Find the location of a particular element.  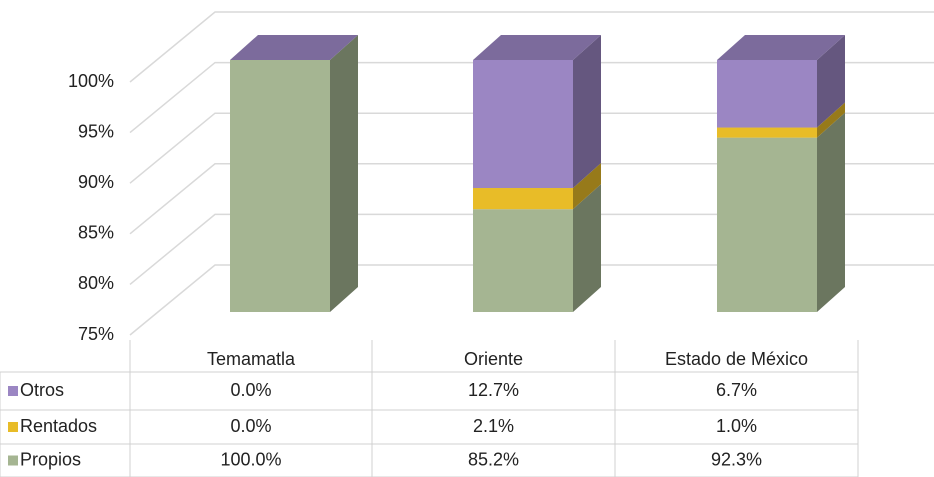

y-tick-label: 85% is located at coordinates (96, 233).